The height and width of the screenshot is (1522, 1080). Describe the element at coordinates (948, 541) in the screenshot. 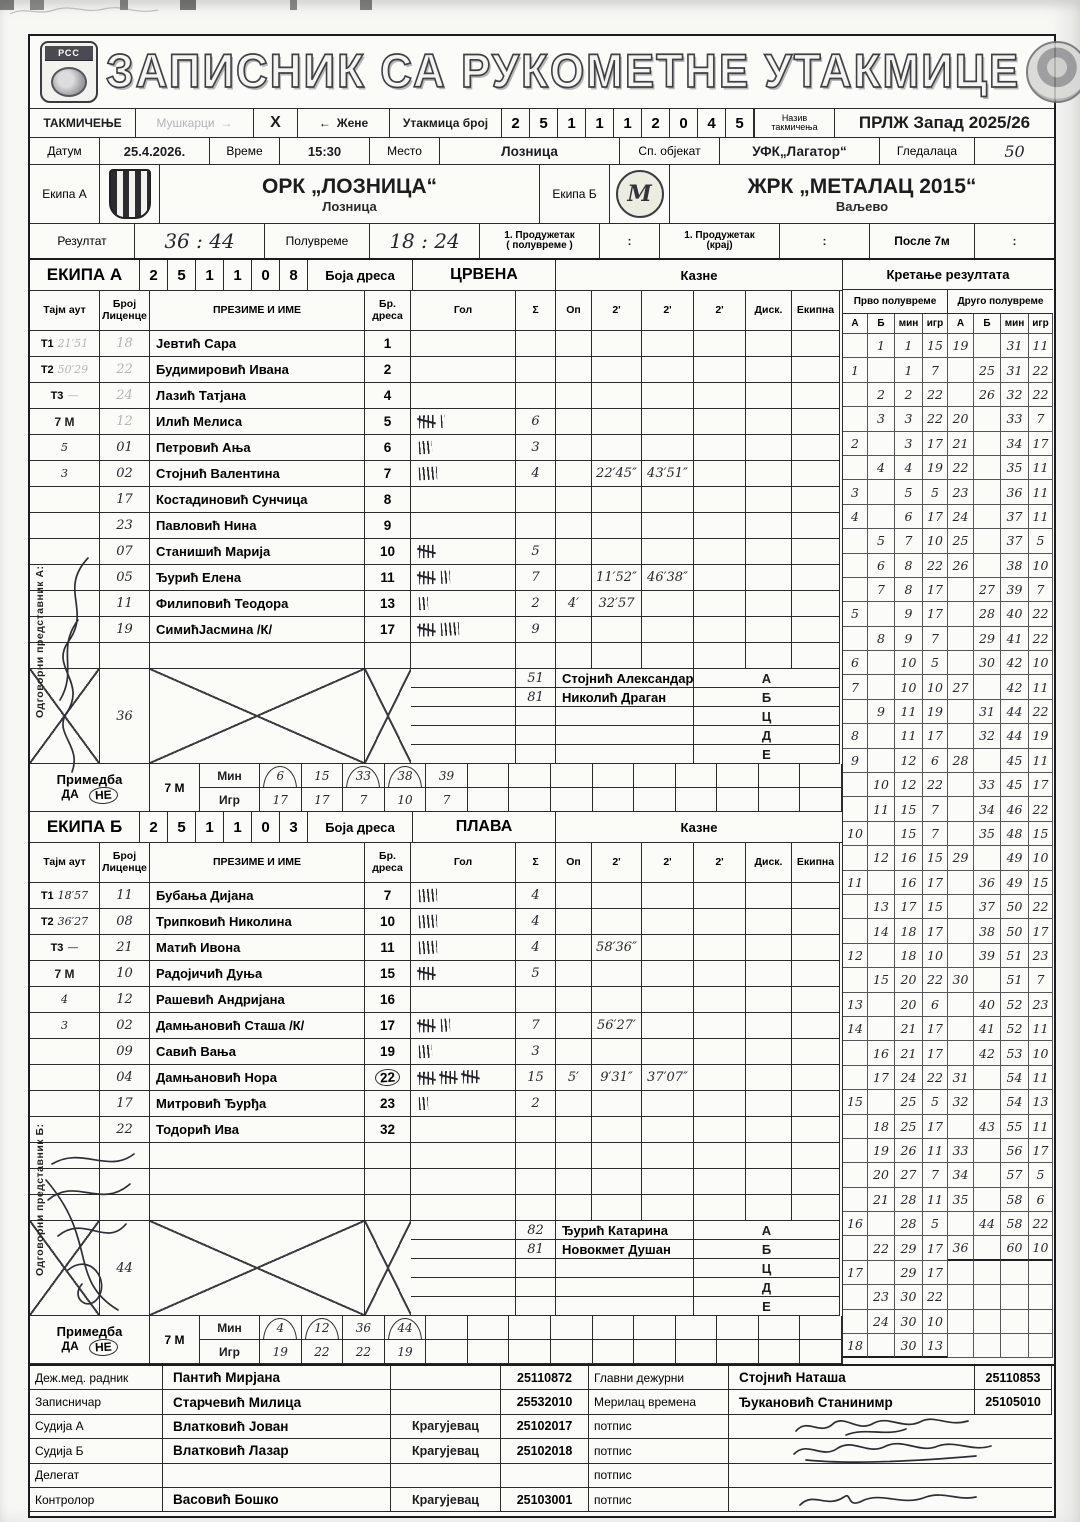

I see `score-row: 5 7 10 25 37 5` at that location.